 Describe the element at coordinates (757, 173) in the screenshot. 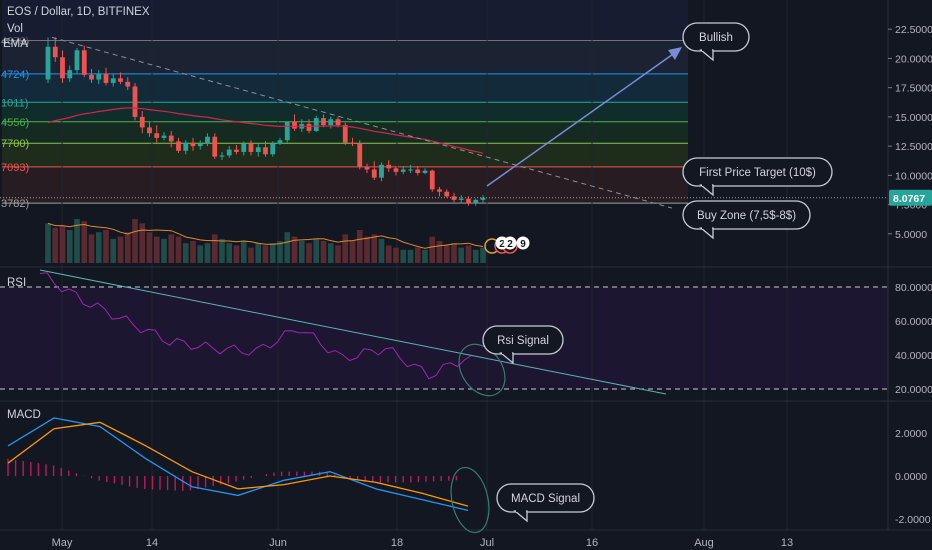

I see `first-target-callout-label: First Price Target (10$)` at that location.